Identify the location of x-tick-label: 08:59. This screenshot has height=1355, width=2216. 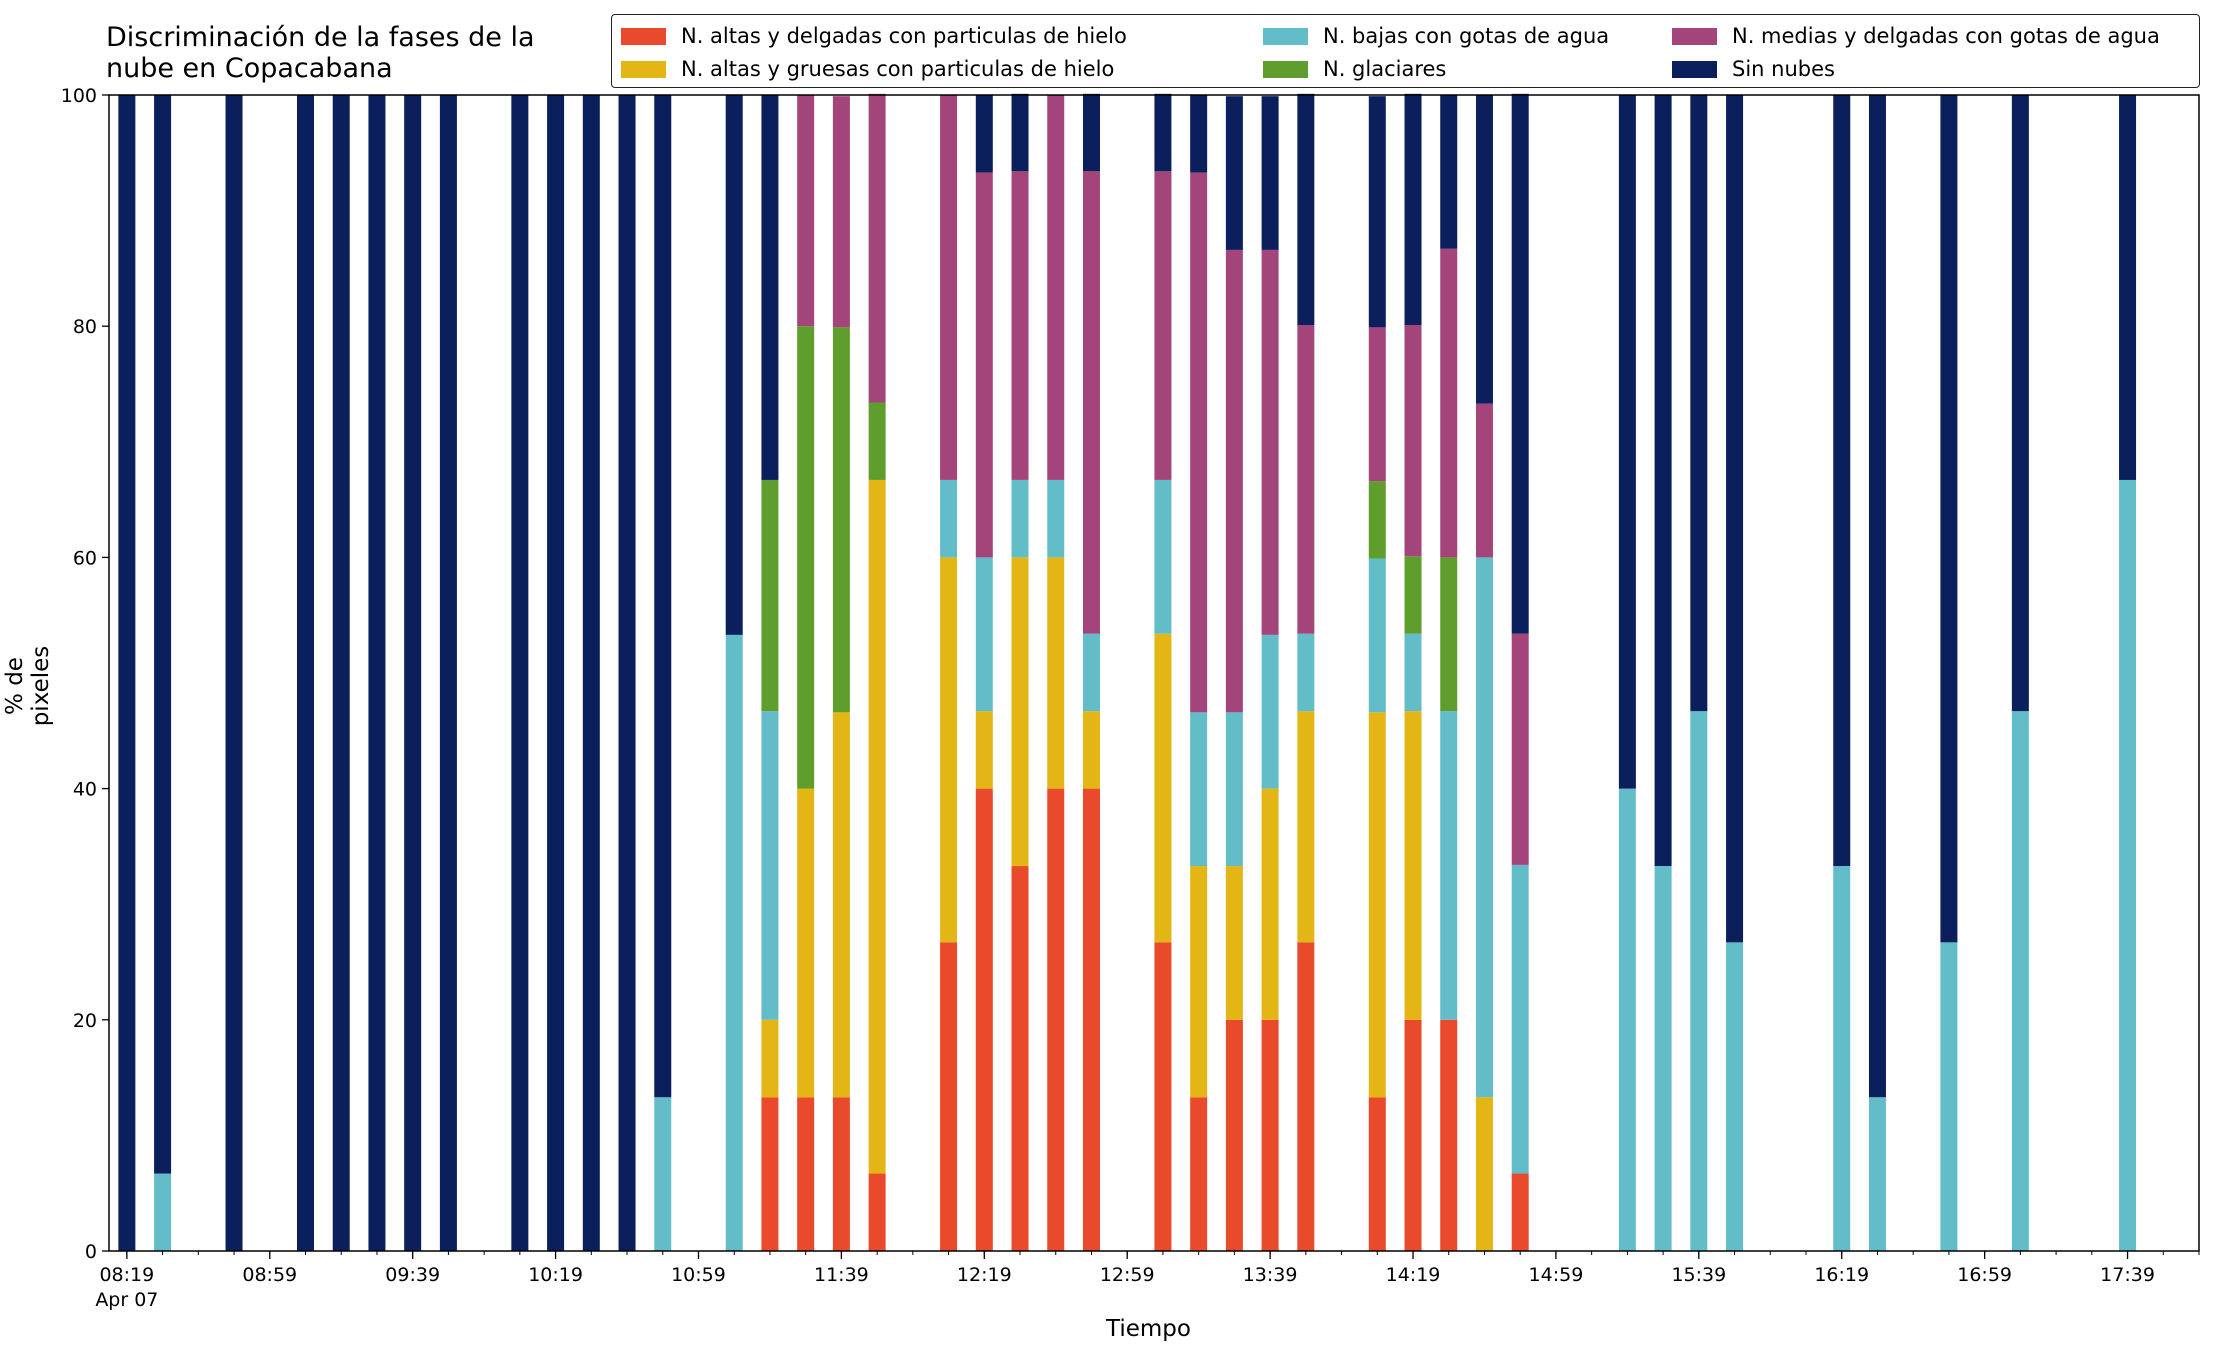
(269, 1275).